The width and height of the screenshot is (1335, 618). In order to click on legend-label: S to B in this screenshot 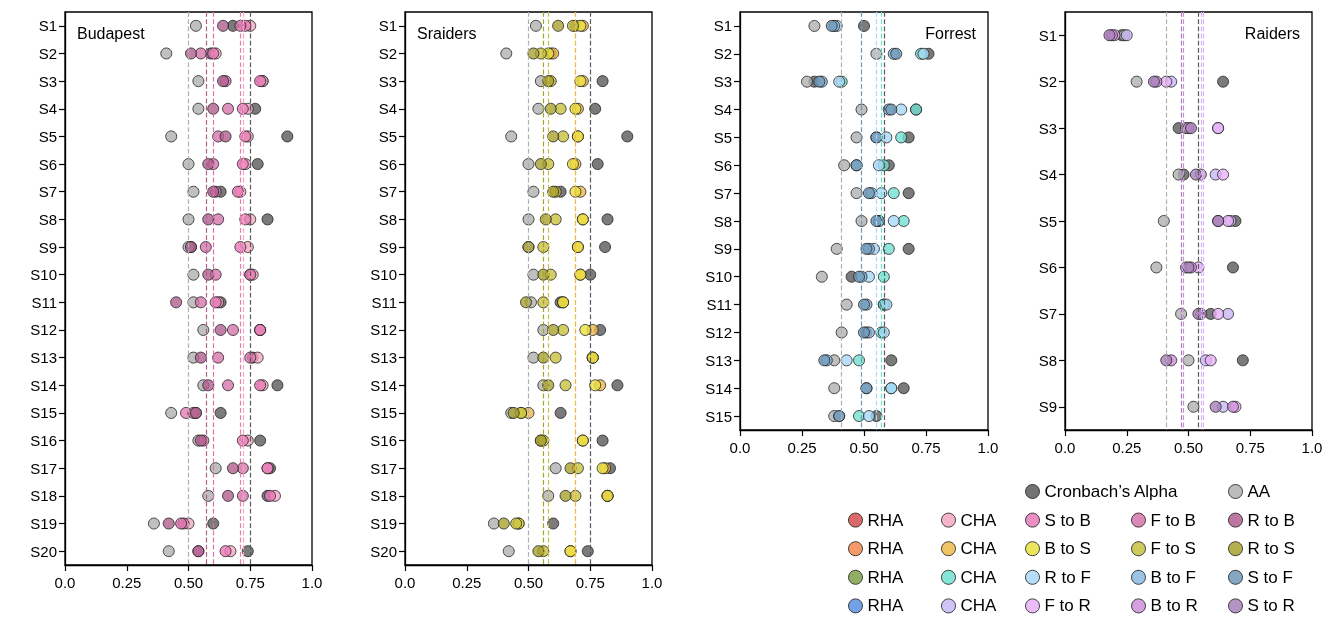, I will do `click(1067, 520)`.